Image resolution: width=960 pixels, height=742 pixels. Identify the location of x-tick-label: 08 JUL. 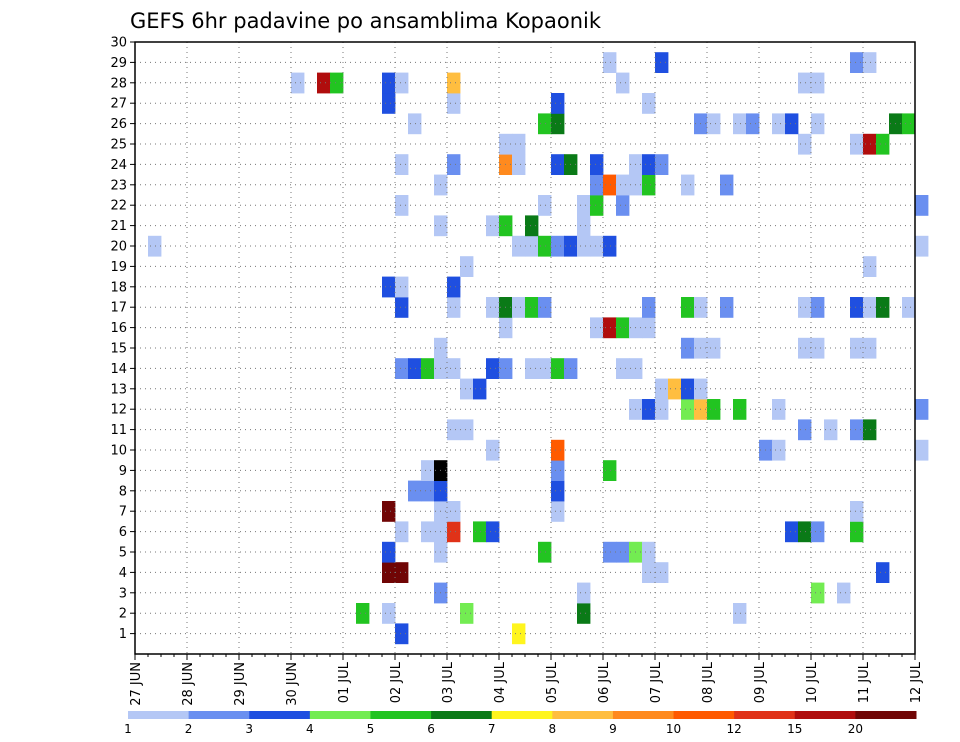
(708, 682).